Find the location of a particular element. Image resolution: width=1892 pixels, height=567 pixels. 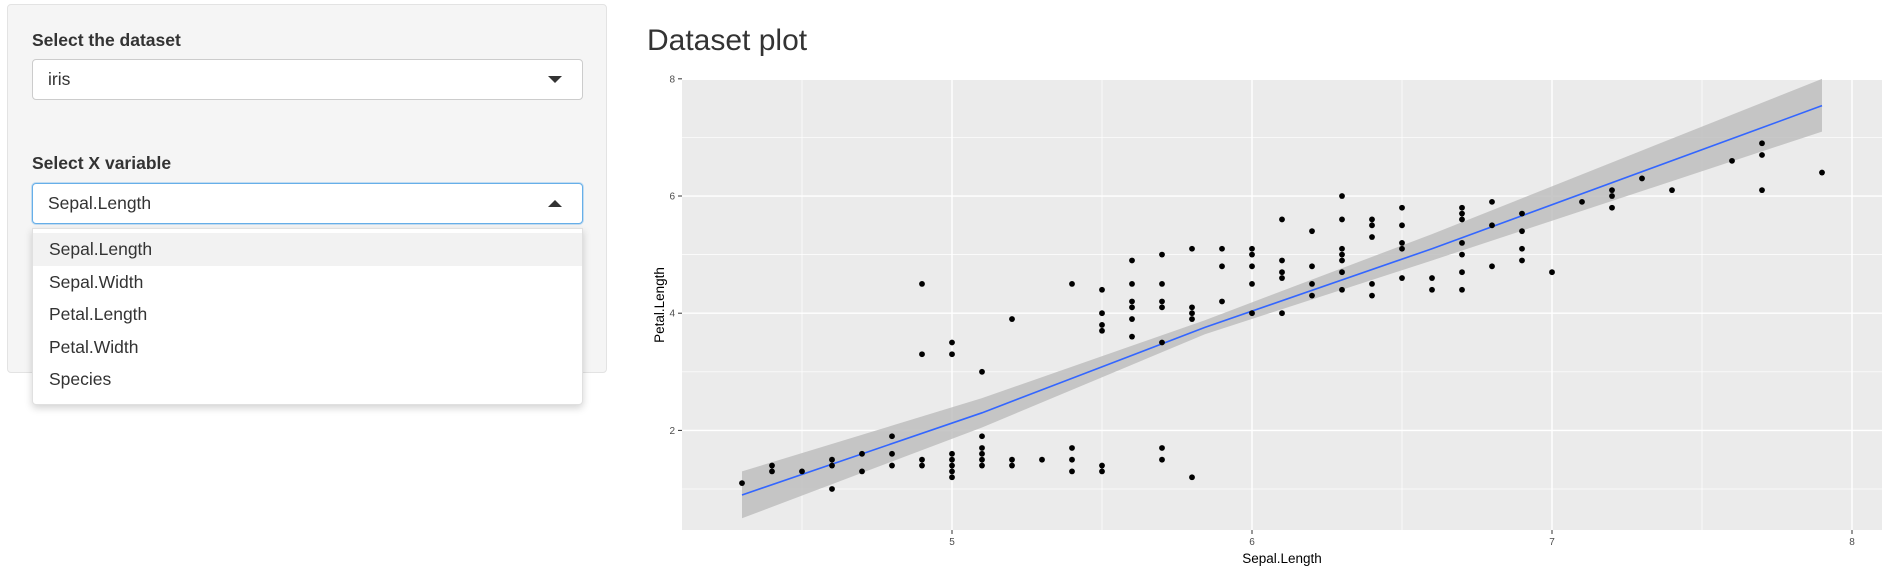

y-axis-label: Petal.Length is located at coordinates (659, 305).